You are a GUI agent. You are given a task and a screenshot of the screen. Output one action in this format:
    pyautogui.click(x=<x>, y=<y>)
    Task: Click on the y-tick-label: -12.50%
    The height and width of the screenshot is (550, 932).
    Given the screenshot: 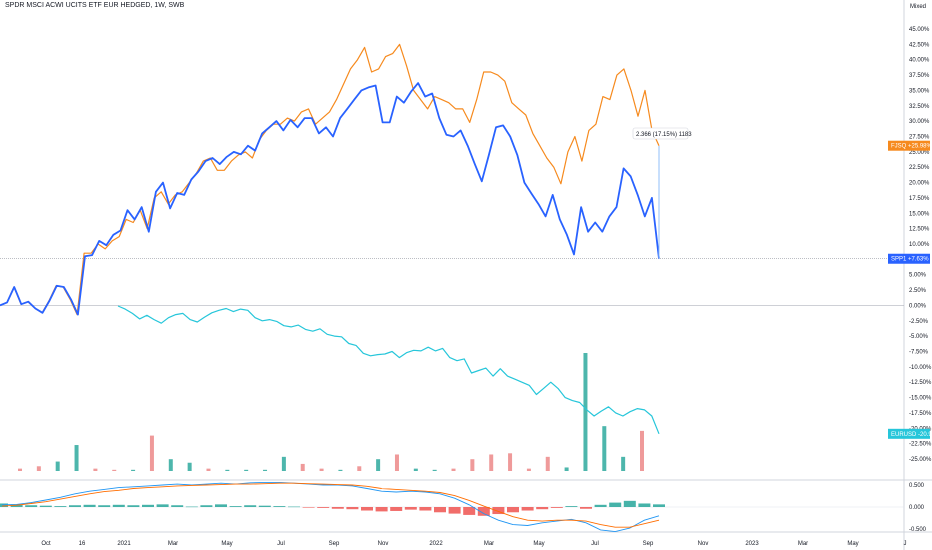 What is the action you would take?
    pyautogui.click(x=920, y=383)
    